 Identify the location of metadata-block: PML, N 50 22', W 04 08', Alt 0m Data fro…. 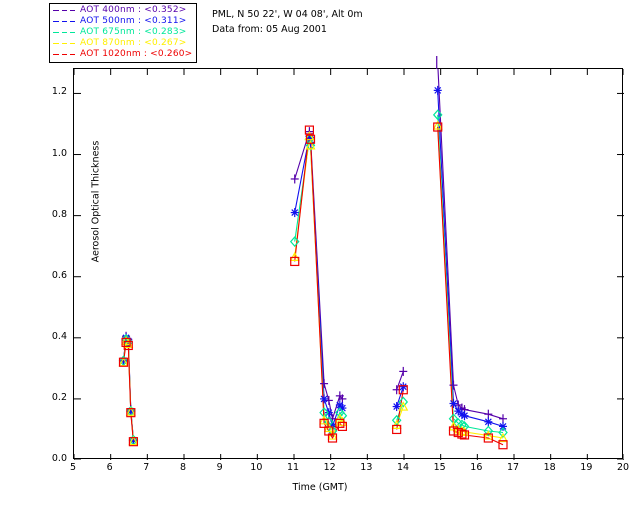
(287, 22).